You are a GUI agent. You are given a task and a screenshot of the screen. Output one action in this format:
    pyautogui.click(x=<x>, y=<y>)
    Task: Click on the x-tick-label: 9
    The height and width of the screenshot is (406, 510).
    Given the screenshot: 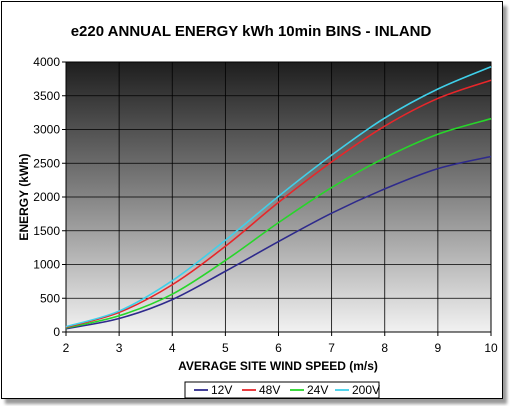 What is the action you would take?
    pyautogui.click(x=438, y=348)
    